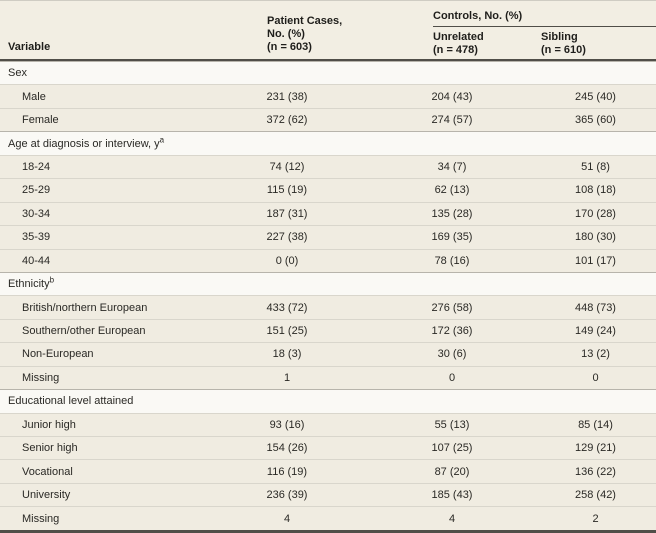  What do you see at coordinates (287, 331) in the screenshot?
I see `cell-patient-cases: 151 (25)` at bounding box center [287, 331].